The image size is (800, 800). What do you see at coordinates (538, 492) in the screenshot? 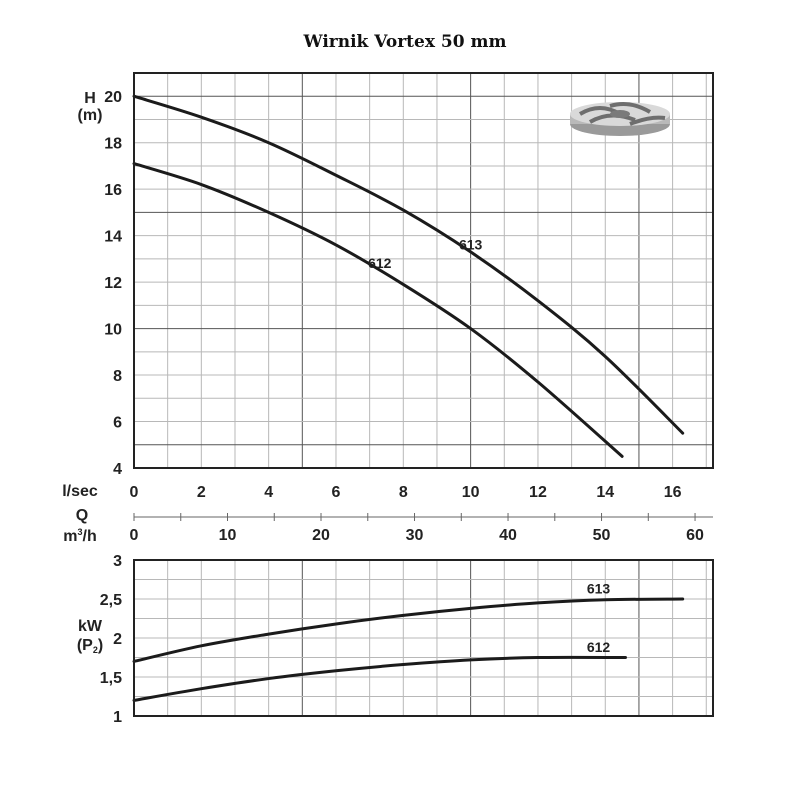
I see `head-x-tick-label: 12` at bounding box center [538, 492].